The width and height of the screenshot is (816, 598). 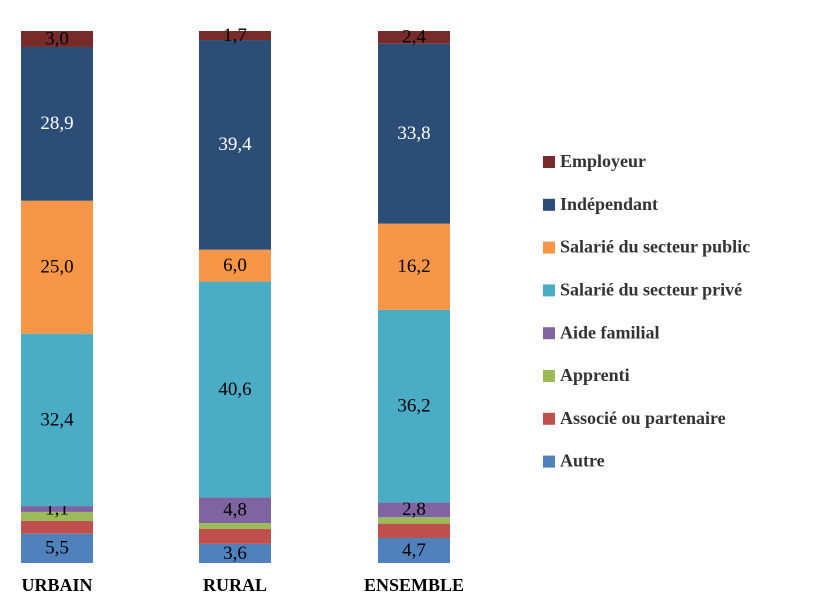 I want to click on data-label: 3,6, so click(x=235, y=553).